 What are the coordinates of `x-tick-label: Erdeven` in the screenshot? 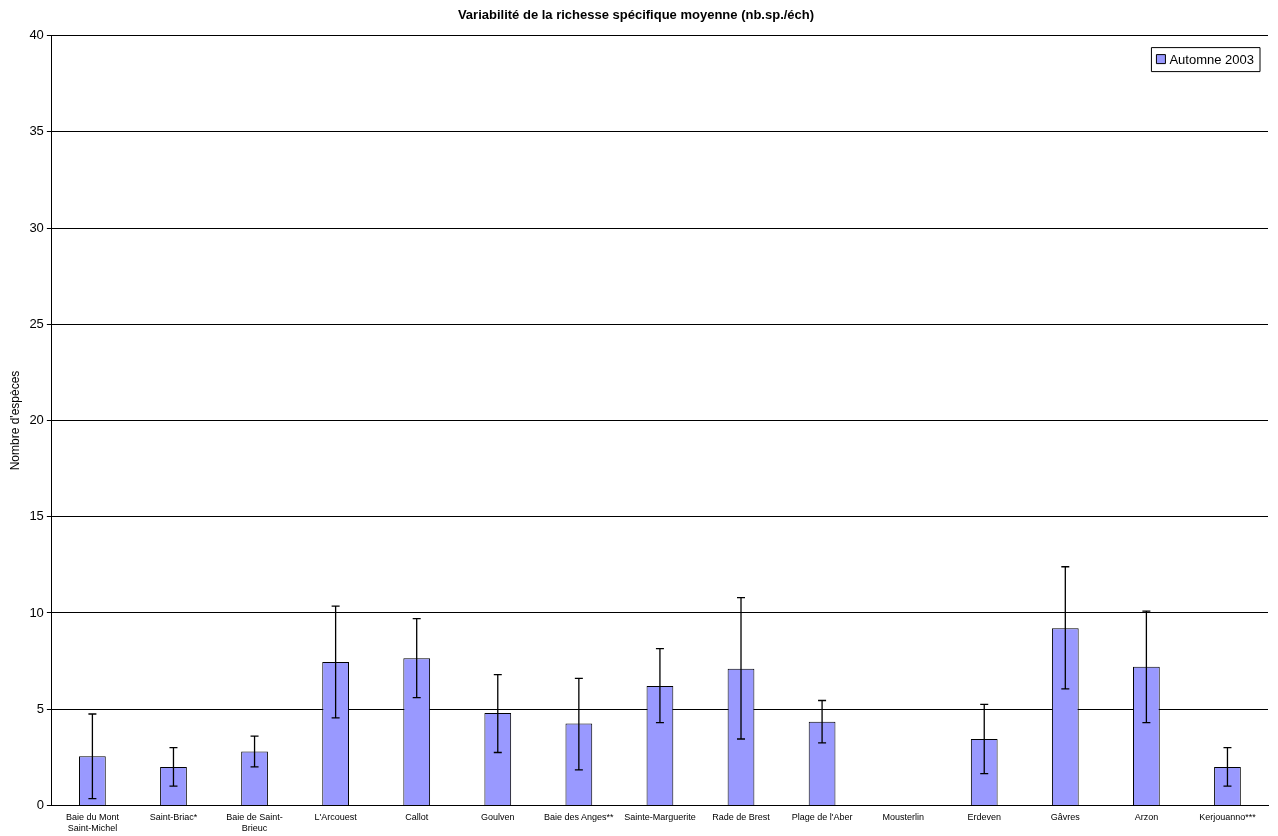 It's located at (984, 817).